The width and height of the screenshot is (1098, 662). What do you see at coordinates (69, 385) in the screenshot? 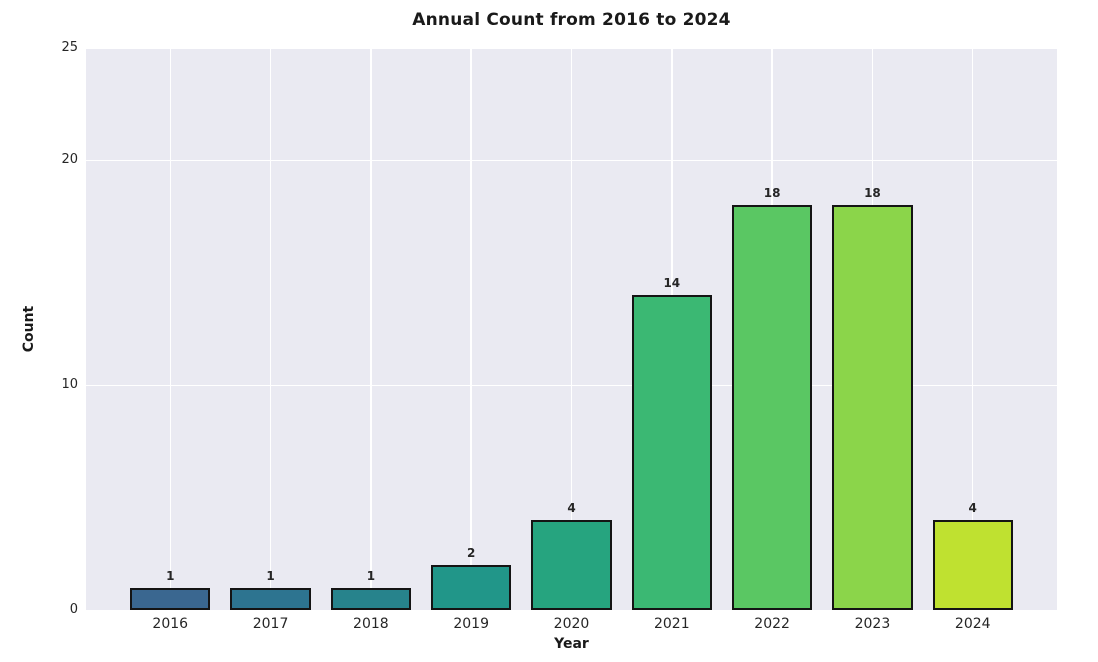
I see `y-tick-label-10: 10` at bounding box center [69, 385].